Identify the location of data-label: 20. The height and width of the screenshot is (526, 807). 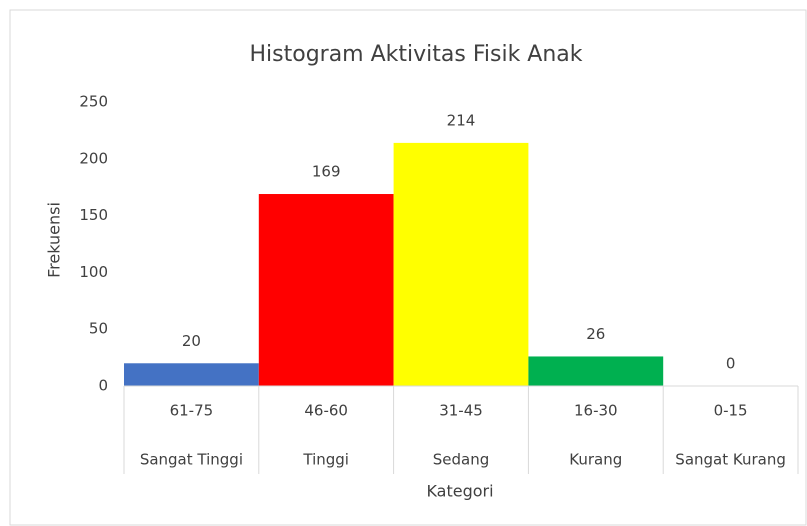
(191, 341).